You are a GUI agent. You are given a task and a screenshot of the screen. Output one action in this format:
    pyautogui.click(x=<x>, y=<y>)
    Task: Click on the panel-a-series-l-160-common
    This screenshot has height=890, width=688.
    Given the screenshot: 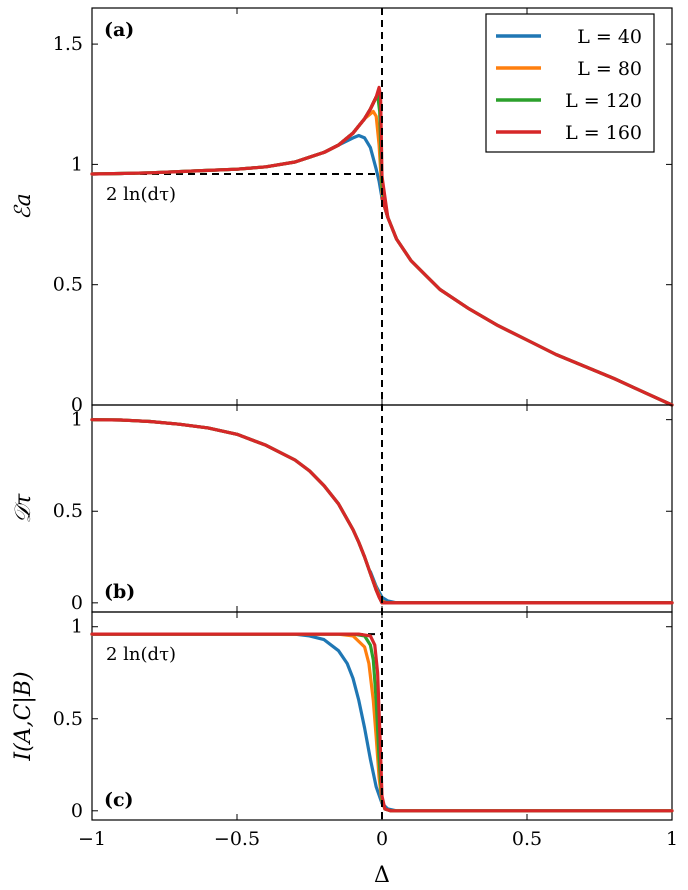 What is the action you would take?
    pyautogui.click(x=234, y=135)
    